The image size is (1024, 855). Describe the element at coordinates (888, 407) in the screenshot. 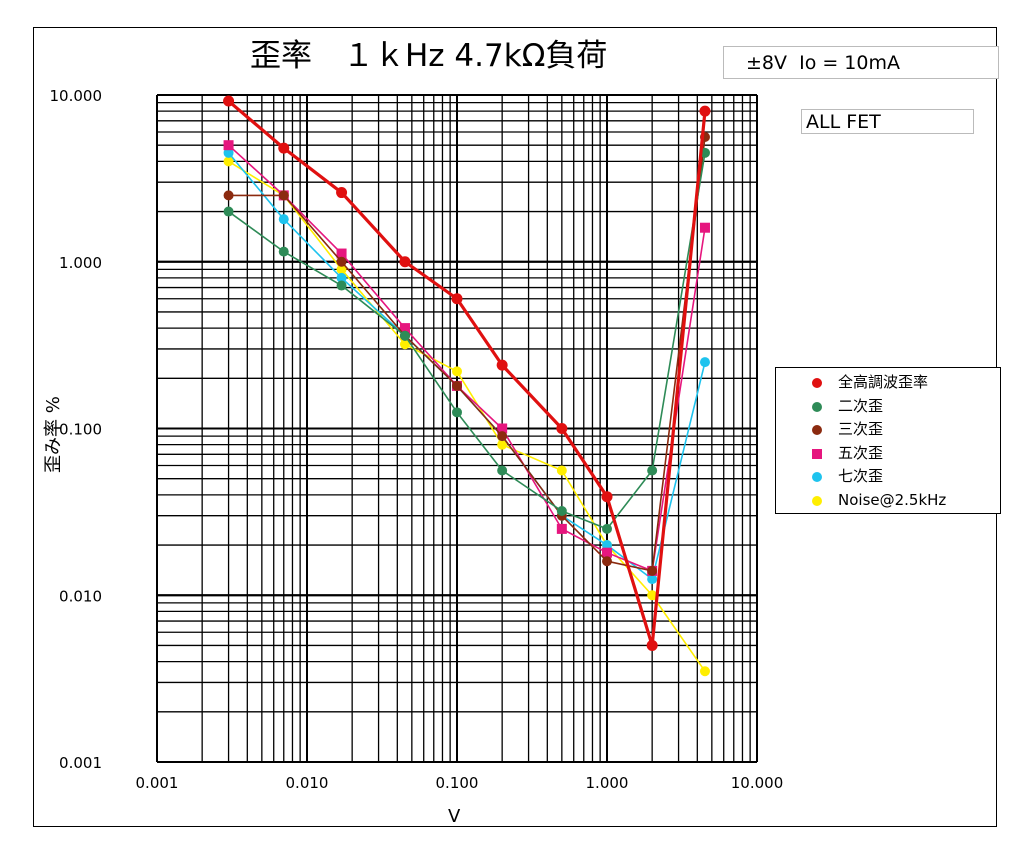

I see `legend-item: 二次歪` at that location.